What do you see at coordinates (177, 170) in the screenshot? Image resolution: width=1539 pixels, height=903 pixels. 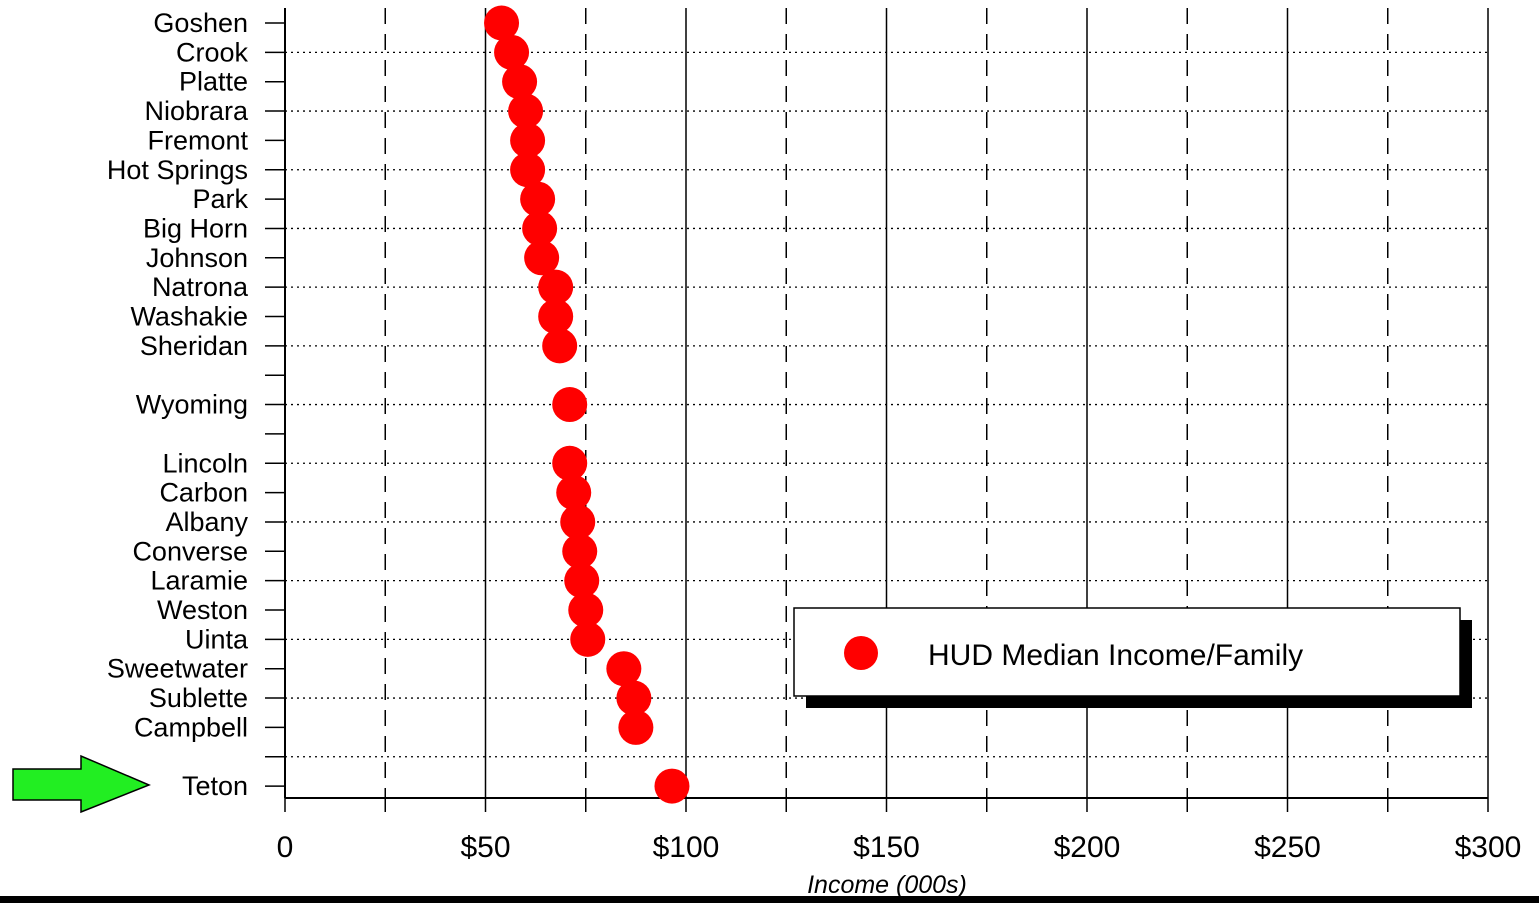 I see `category-label: Hot Springs` at bounding box center [177, 170].